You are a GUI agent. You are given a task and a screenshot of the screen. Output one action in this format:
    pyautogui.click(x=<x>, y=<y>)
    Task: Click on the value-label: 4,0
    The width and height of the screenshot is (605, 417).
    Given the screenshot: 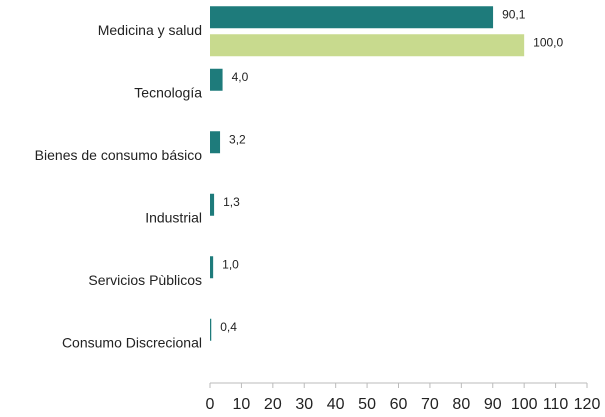 What is the action you would take?
    pyautogui.click(x=240, y=77)
    